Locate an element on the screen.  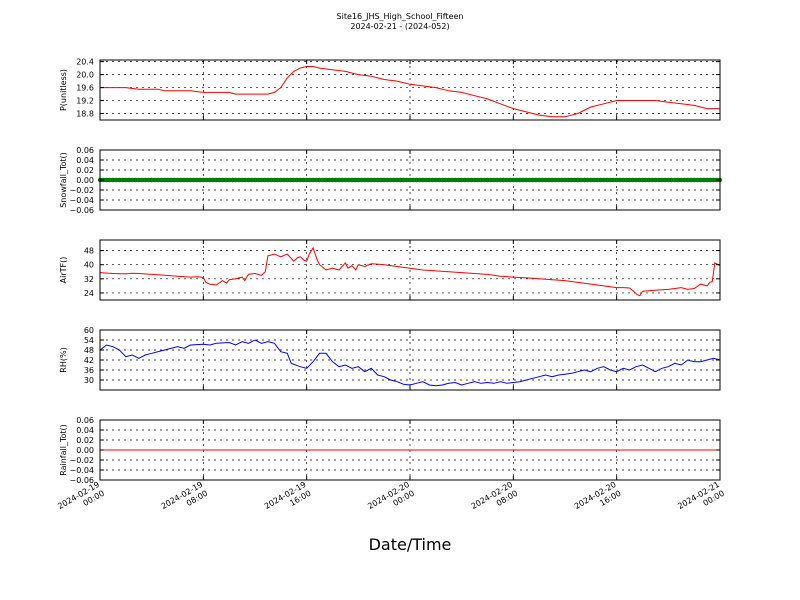
x-tick-label: 2024-02-2000:00 is located at coordinates (391, 500).